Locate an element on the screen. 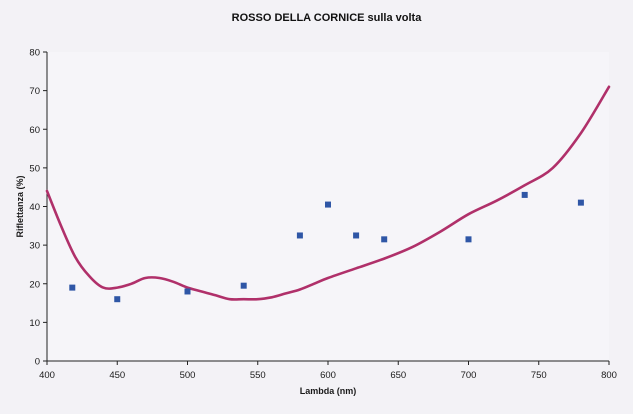 The width and height of the screenshot is (633, 414). x-axis-label: Lambda (nm) is located at coordinates (328, 391).